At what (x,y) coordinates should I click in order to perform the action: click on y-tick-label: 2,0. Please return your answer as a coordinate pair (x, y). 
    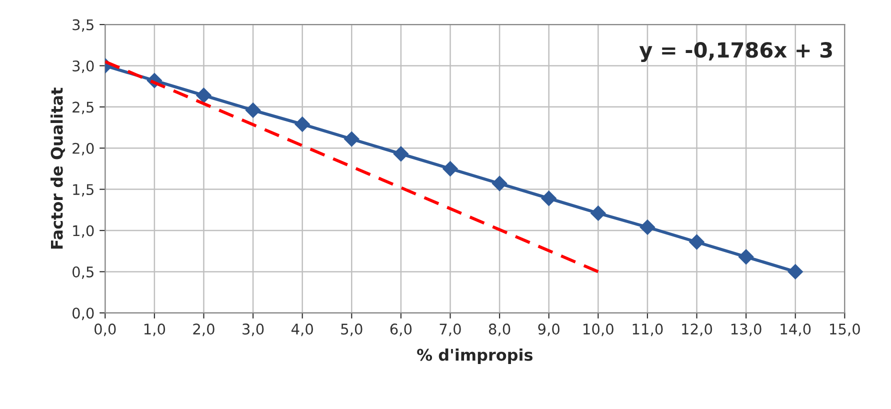
    Looking at the image, I should click on (83, 149).